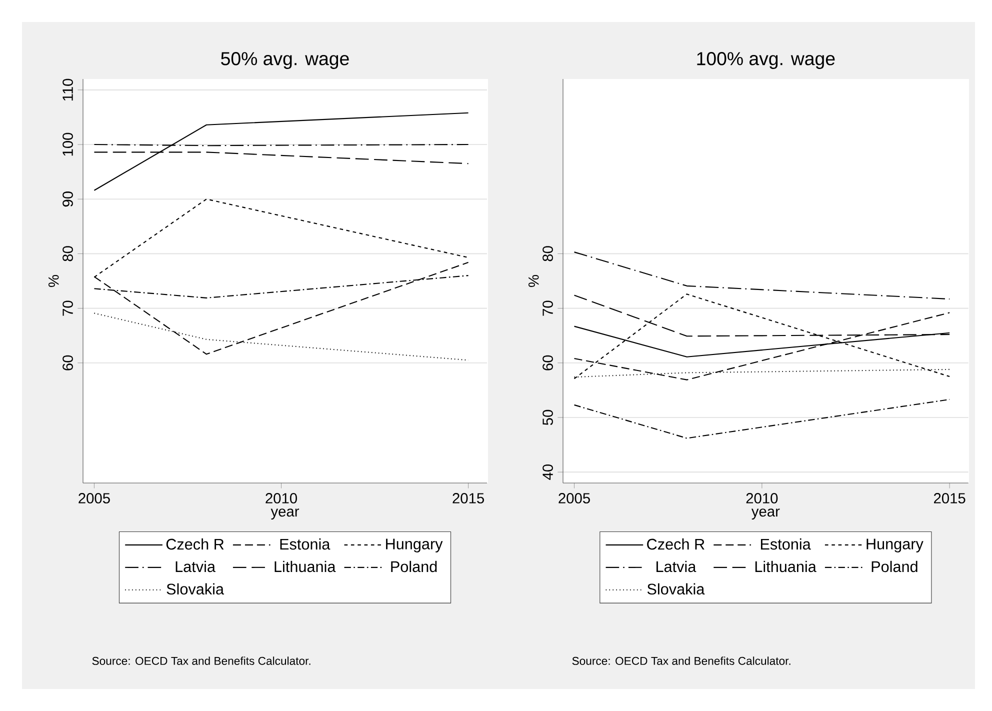 The width and height of the screenshot is (992, 711). I want to click on y-tick-label: 90, so click(67, 199).